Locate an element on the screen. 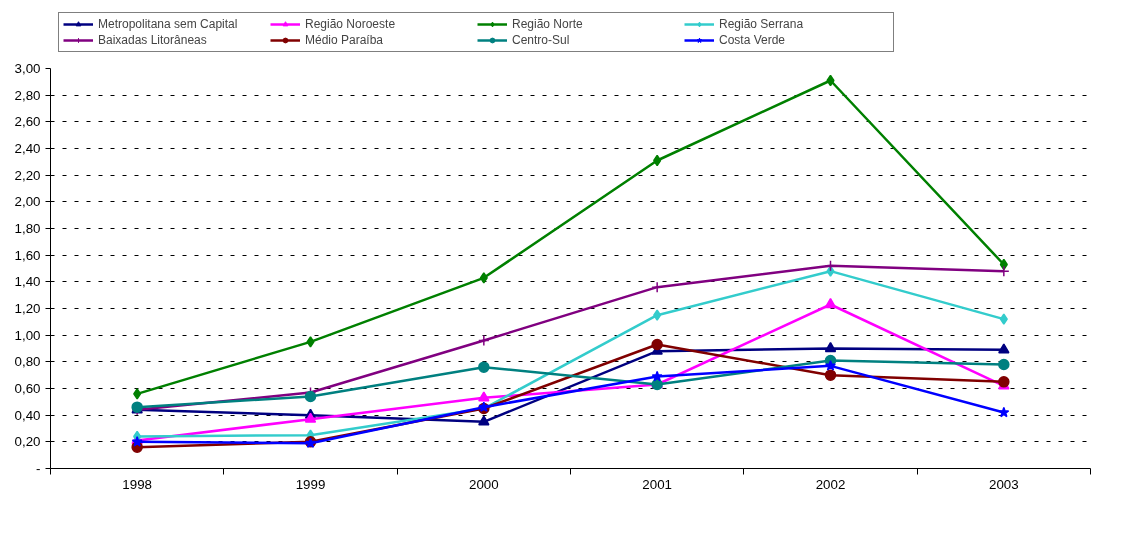 The width and height of the screenshot is (1135, 541). legend-label: Região Norte is located at coordinates (548, 24).